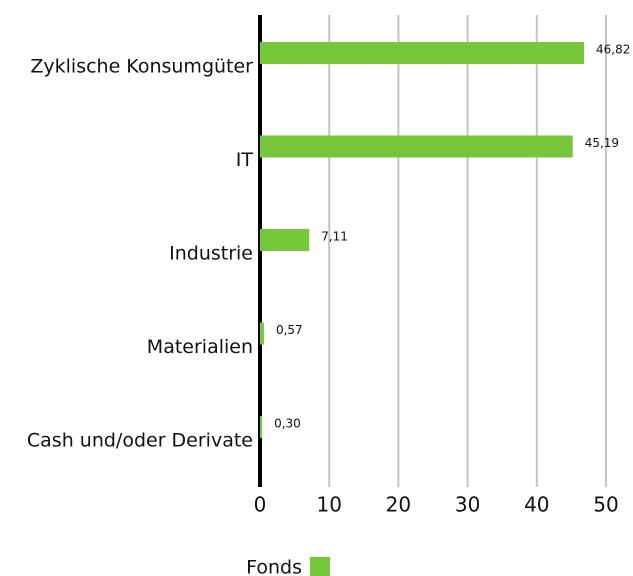 The width and height of the screenshot is (633, 576). I want to click on value-label: 0,57, so click(289, 330).